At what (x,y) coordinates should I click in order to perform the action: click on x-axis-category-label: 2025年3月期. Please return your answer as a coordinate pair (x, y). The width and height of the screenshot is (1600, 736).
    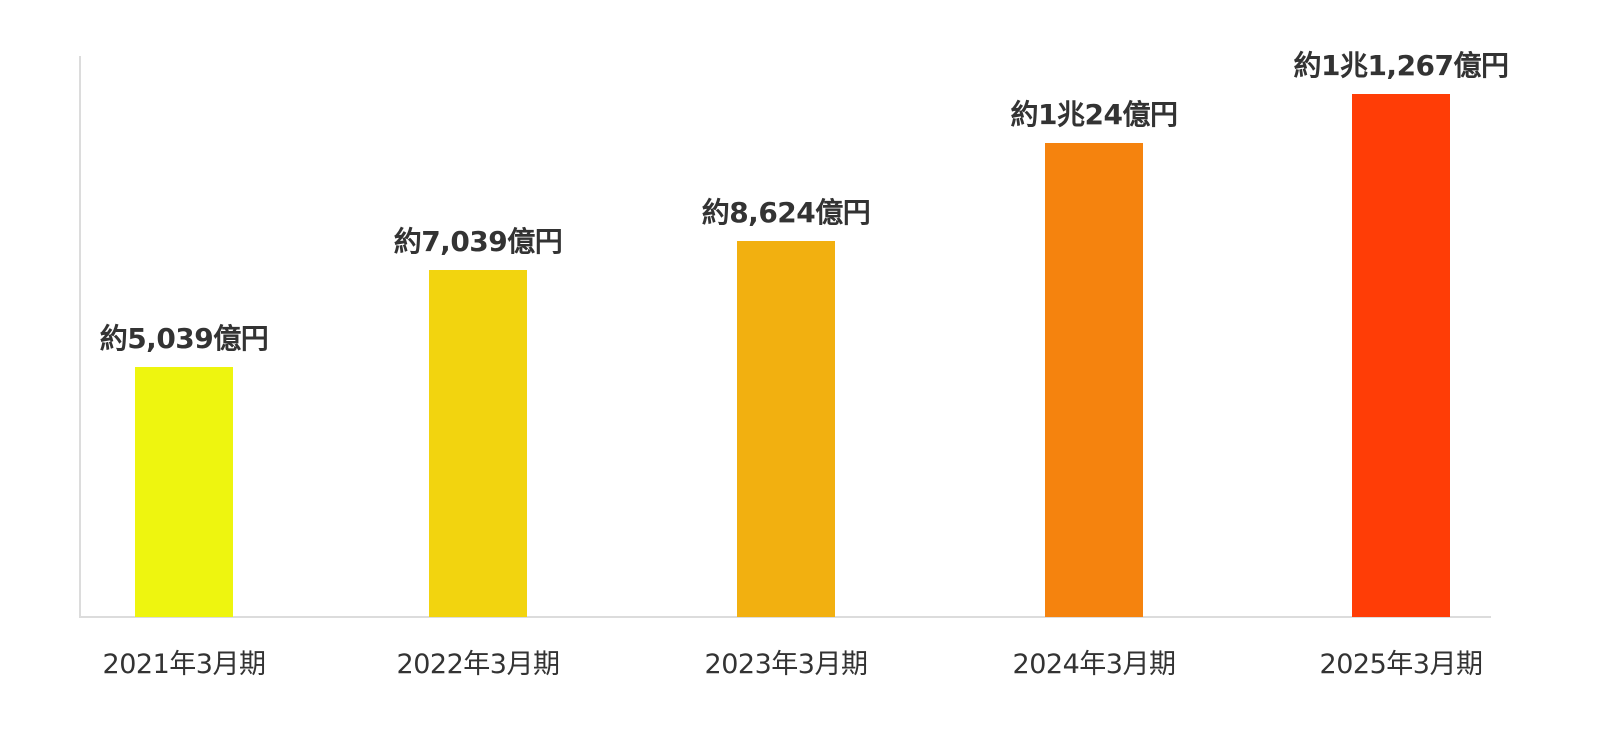
    Looking at the image, I should click on (1401, 664).